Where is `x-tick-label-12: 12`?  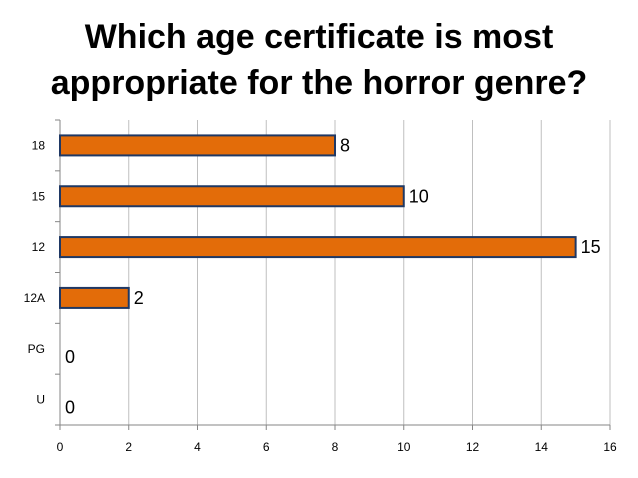
x-tick-label-12: 12 is located at coordinates (473, 447).